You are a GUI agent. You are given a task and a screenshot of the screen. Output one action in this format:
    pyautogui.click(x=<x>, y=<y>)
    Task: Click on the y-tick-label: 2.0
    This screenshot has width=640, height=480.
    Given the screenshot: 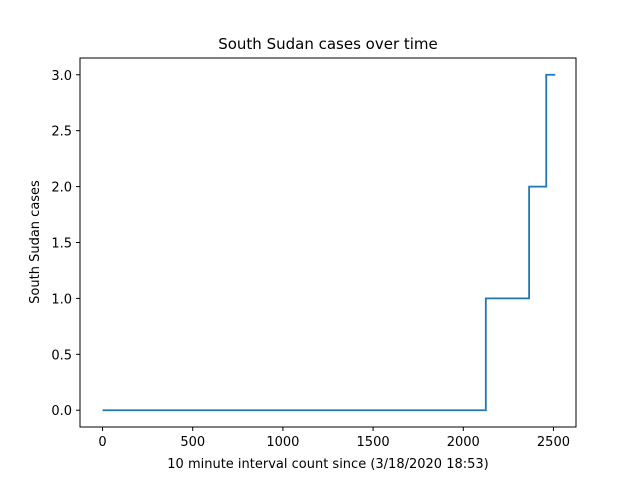 What is the action you would take?
    pyautogui.click(x=61, y=188)
    